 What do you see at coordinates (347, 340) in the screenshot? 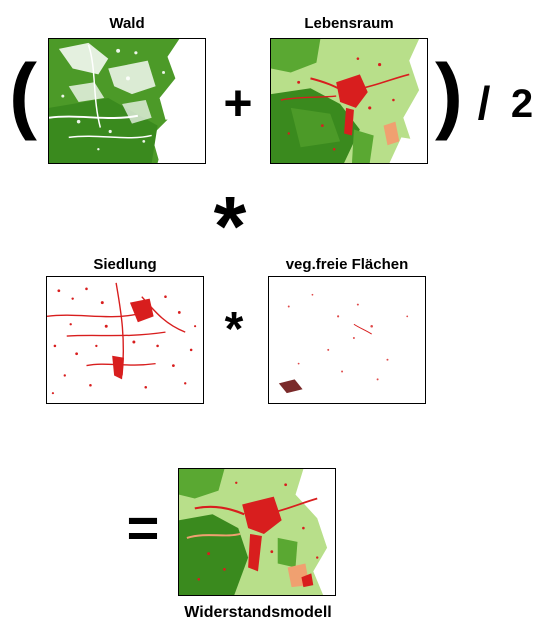
I see `vegfreie-flaechen-map` at bounding box center [347, 340].